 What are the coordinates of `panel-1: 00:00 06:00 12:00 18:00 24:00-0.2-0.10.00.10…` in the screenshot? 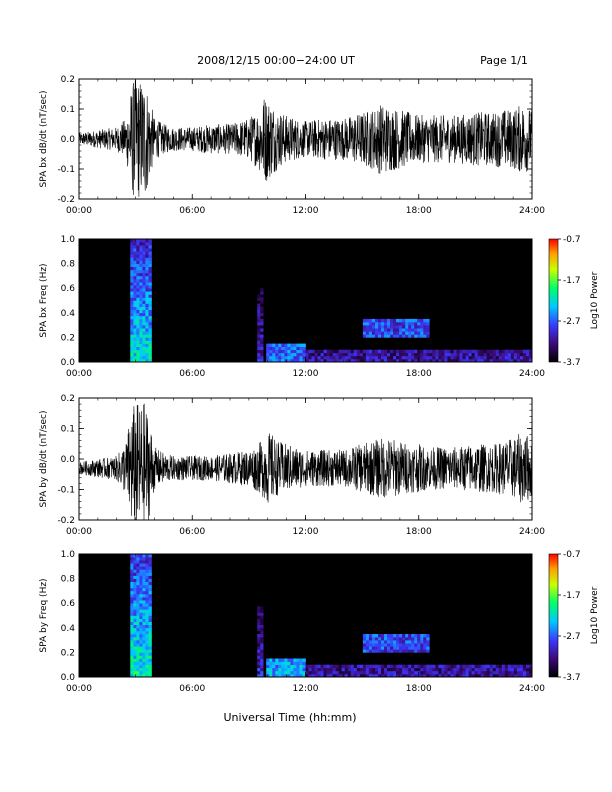 It's located at (292, 145).